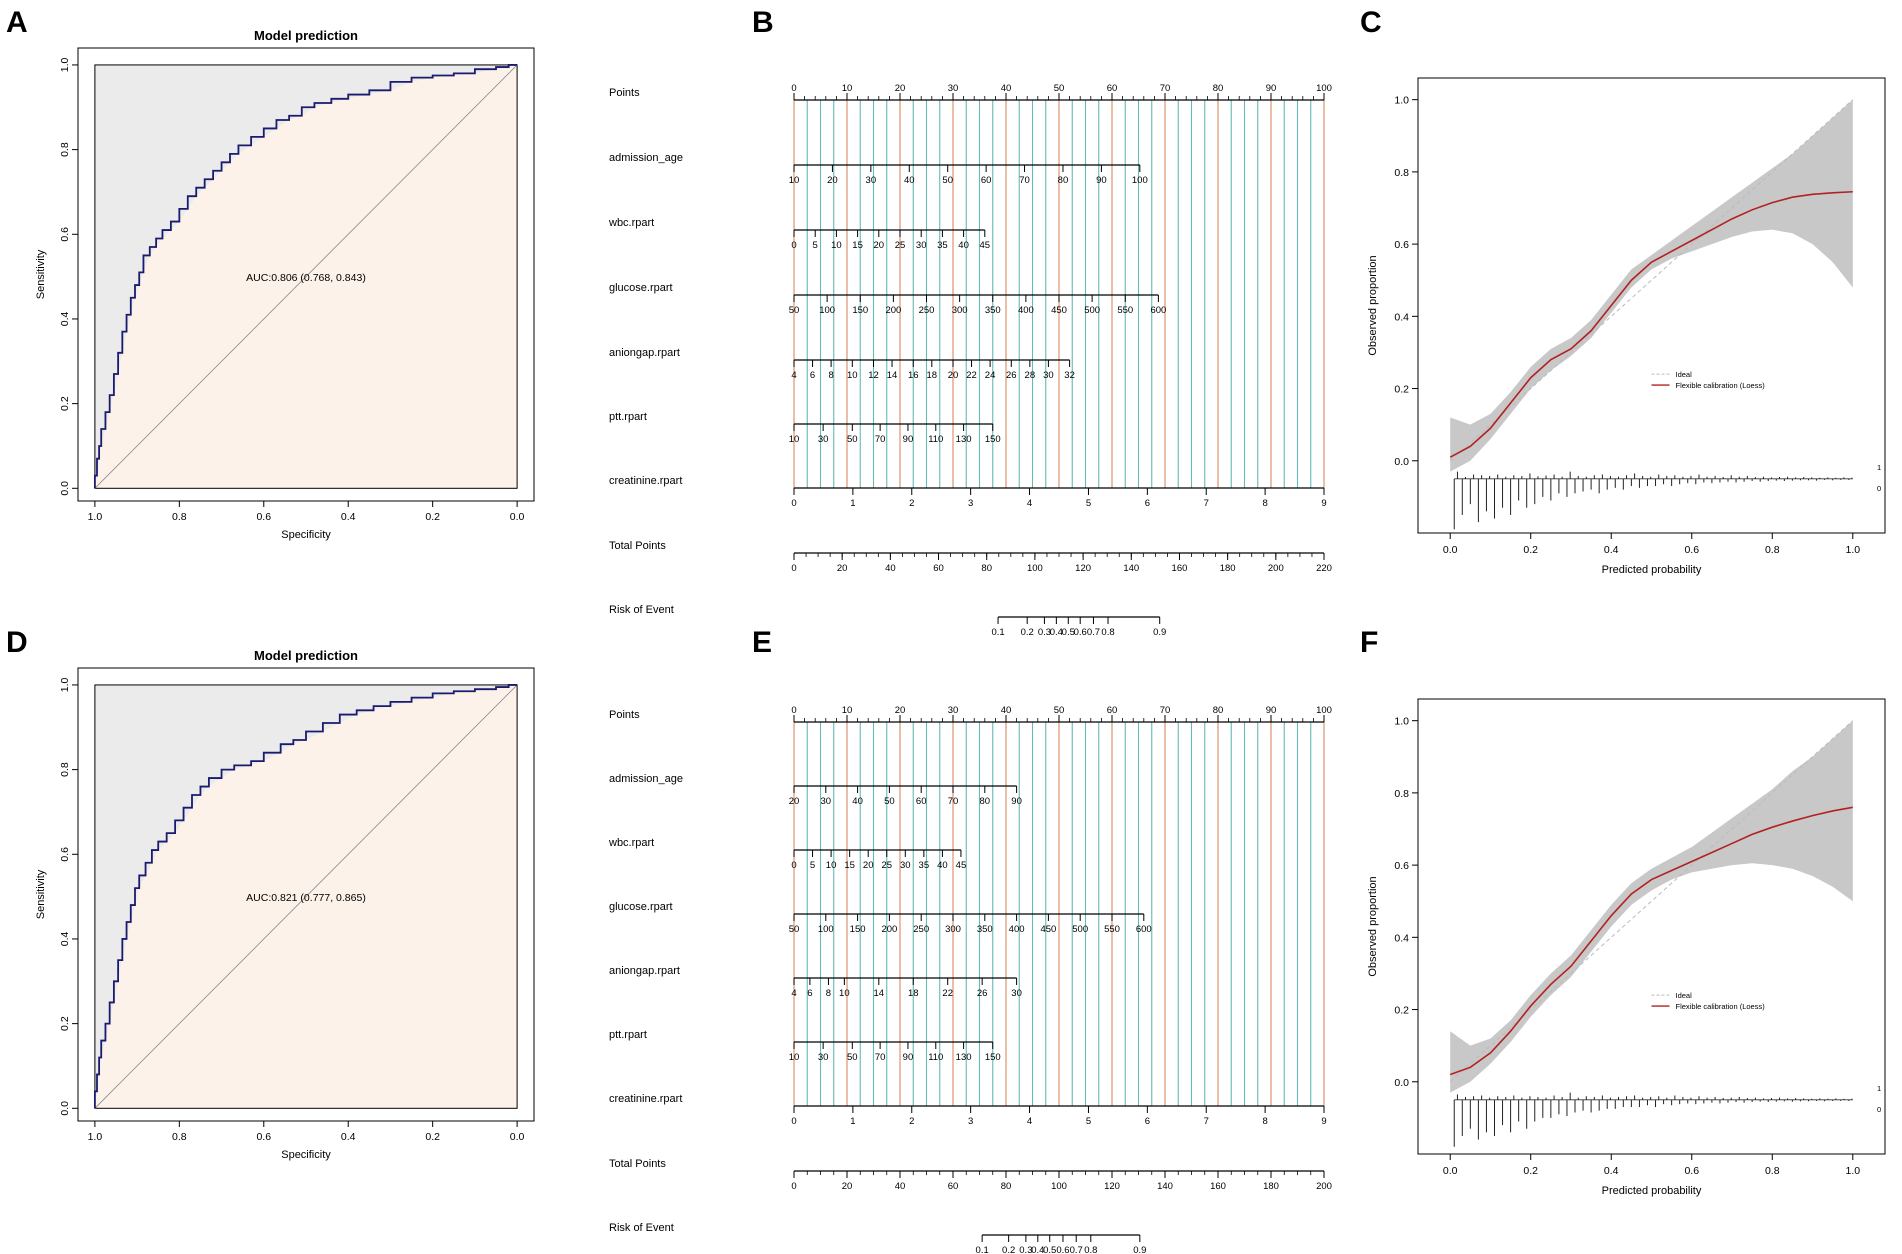 The image size is (1902, 1254). Describe the element at coordinates (1062, 1249) in the screenshot. I see `tick-label: 0.6` at that location.